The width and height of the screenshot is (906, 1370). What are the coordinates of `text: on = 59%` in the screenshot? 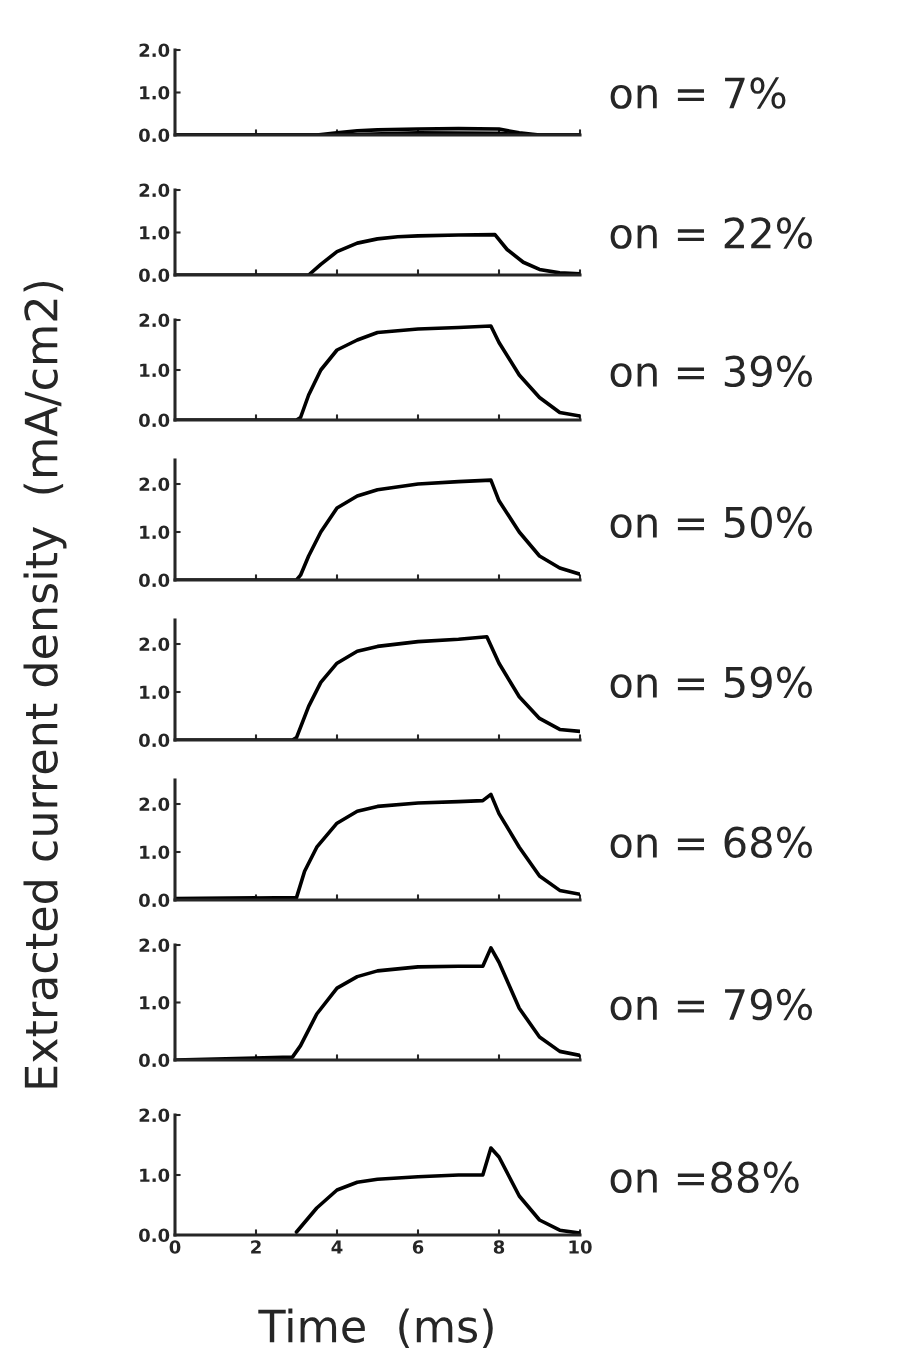 It's located at (711, 682).